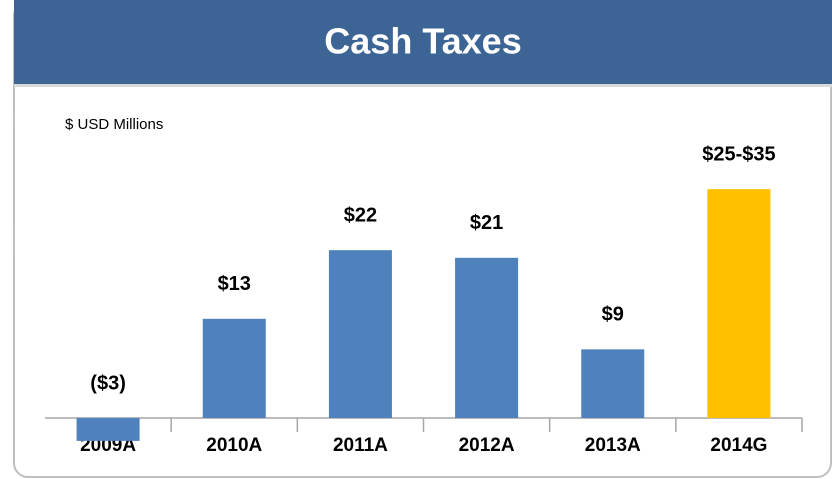 The width and height of the screenshot is (832, 479). I want to click on value-label: $13, so click(234, 284).